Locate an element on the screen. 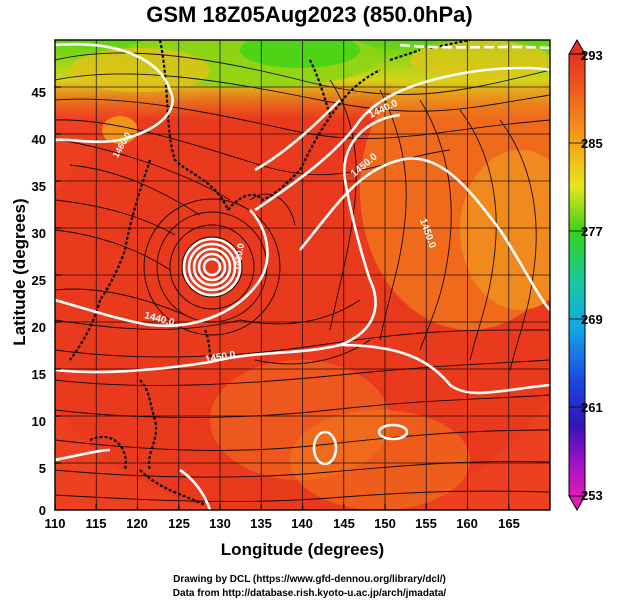  x-tick-label: 155 is located at coordinates (426, 523).